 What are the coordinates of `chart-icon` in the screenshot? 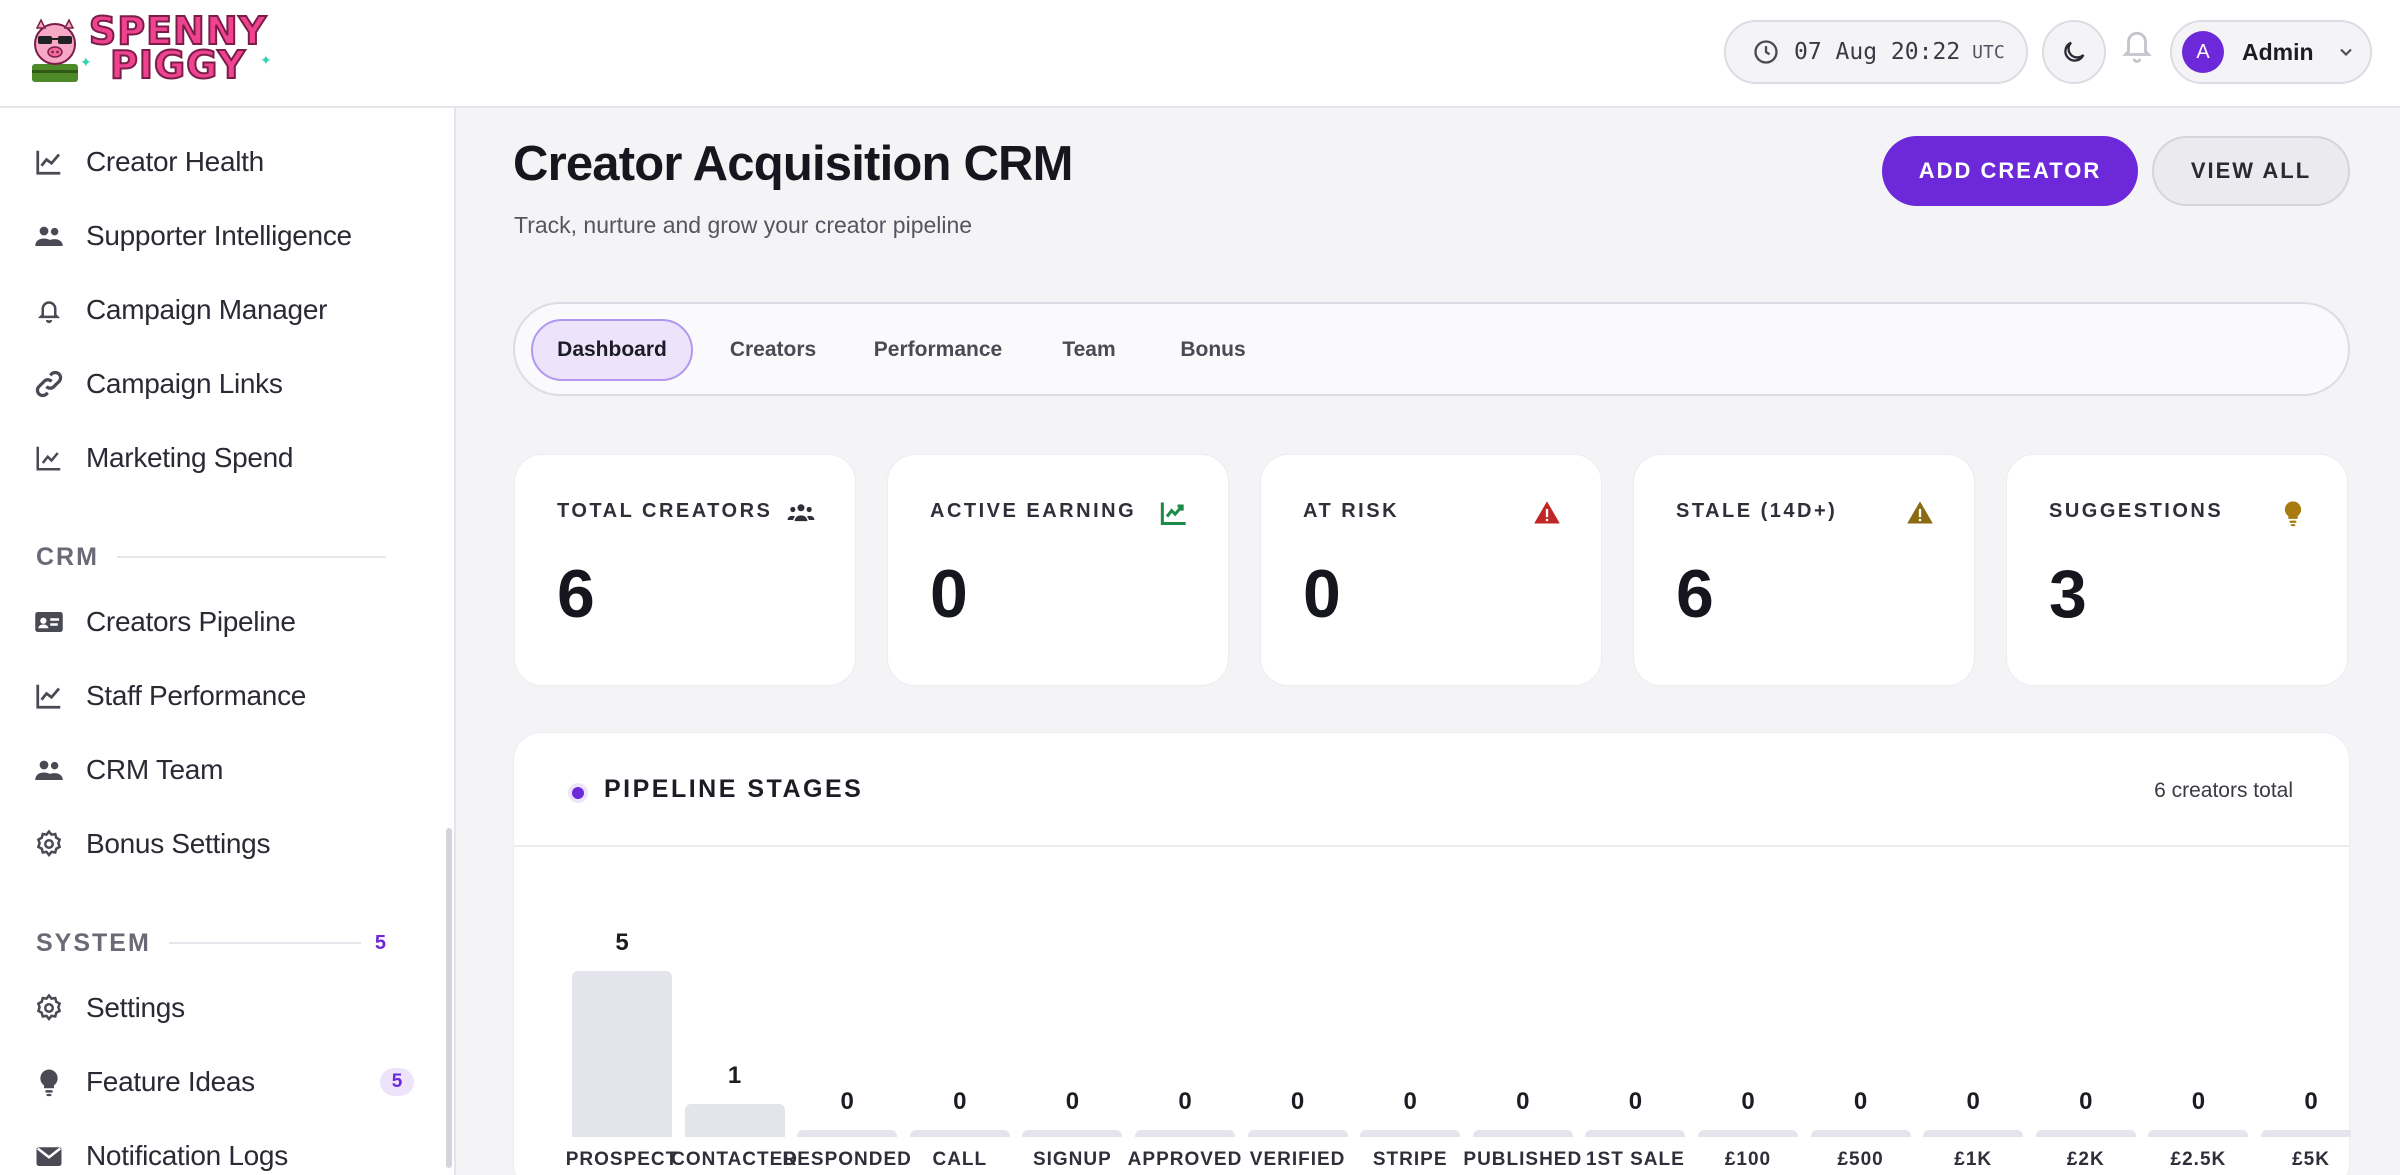 It's located at (48, 458).